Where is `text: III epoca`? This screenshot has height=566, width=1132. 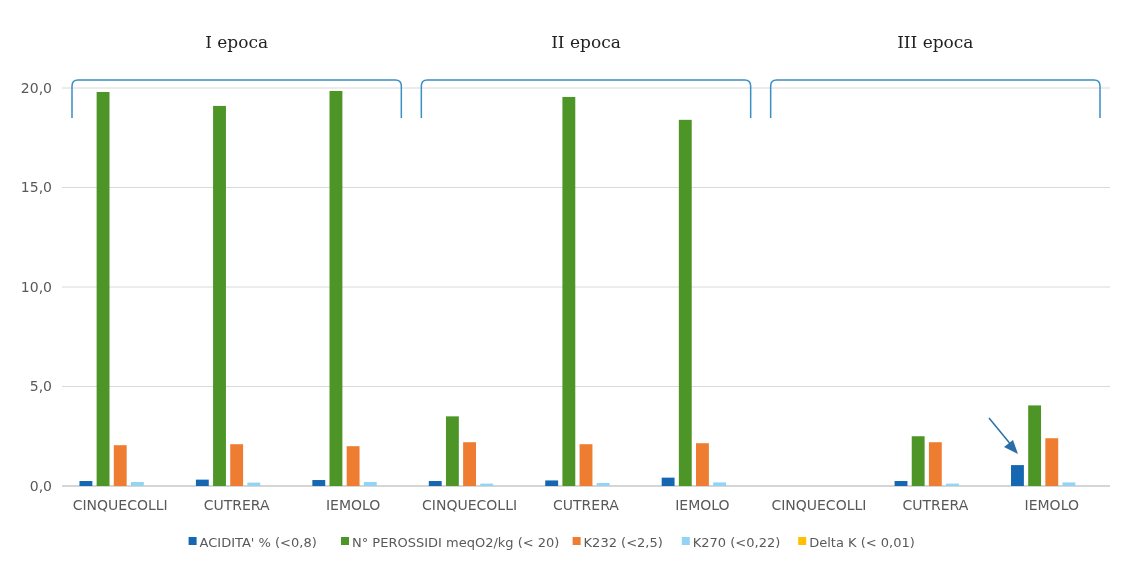 text: III epoca is located at coordinates (935, 42).